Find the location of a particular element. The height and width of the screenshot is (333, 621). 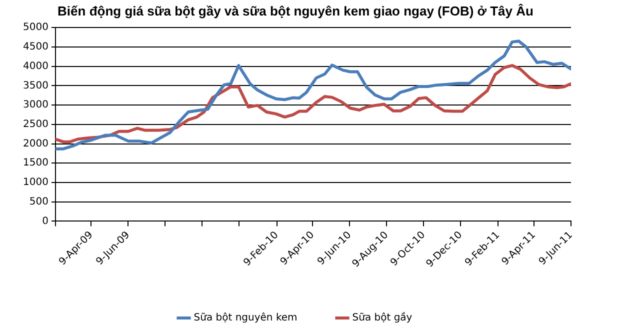

chart-title: Biến động giá sữa bột gầy và sữa bột nguyên kem giao ngay (FOB) ở Tây Âu is located at coordinates (296, 10).